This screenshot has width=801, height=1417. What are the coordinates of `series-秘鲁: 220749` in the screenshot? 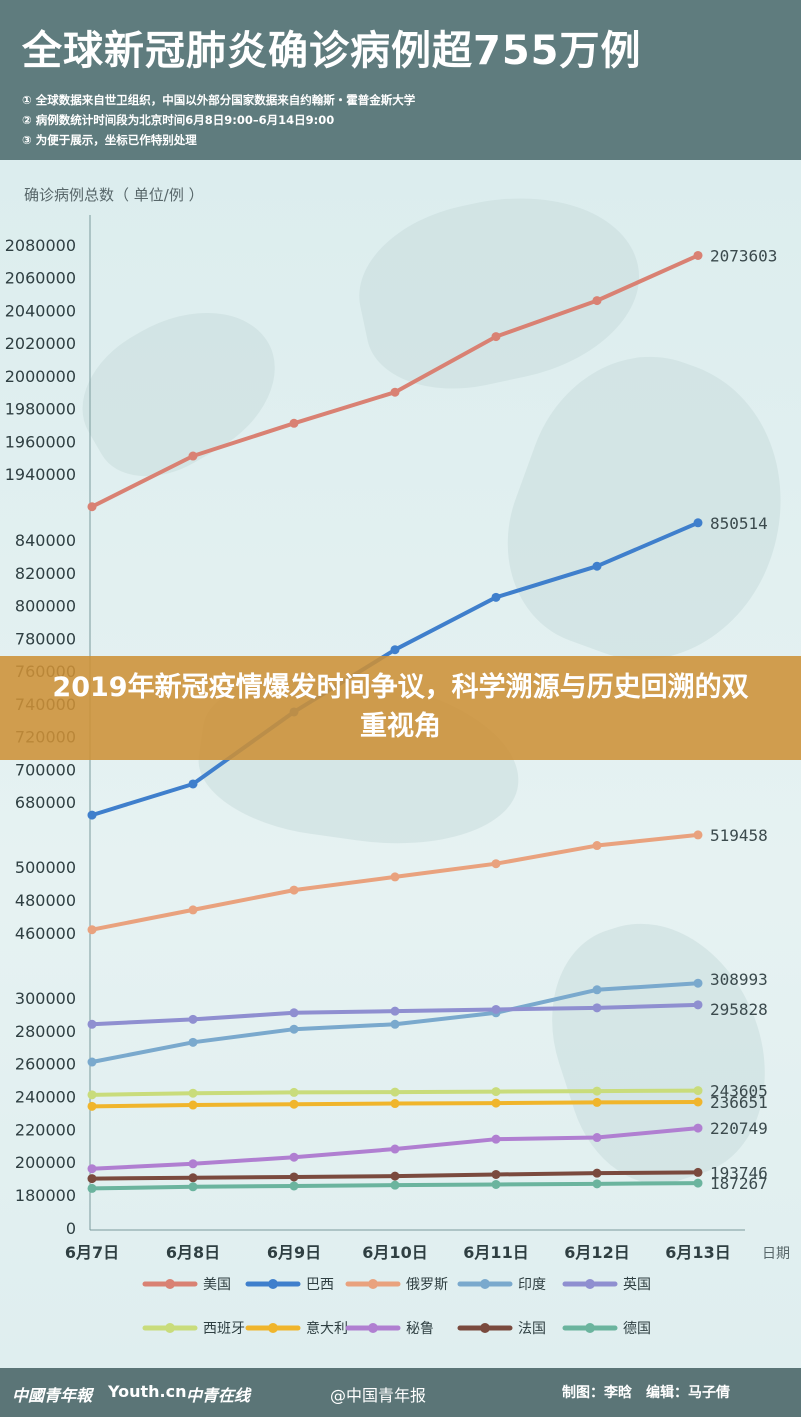 It's located at (427, 1146).